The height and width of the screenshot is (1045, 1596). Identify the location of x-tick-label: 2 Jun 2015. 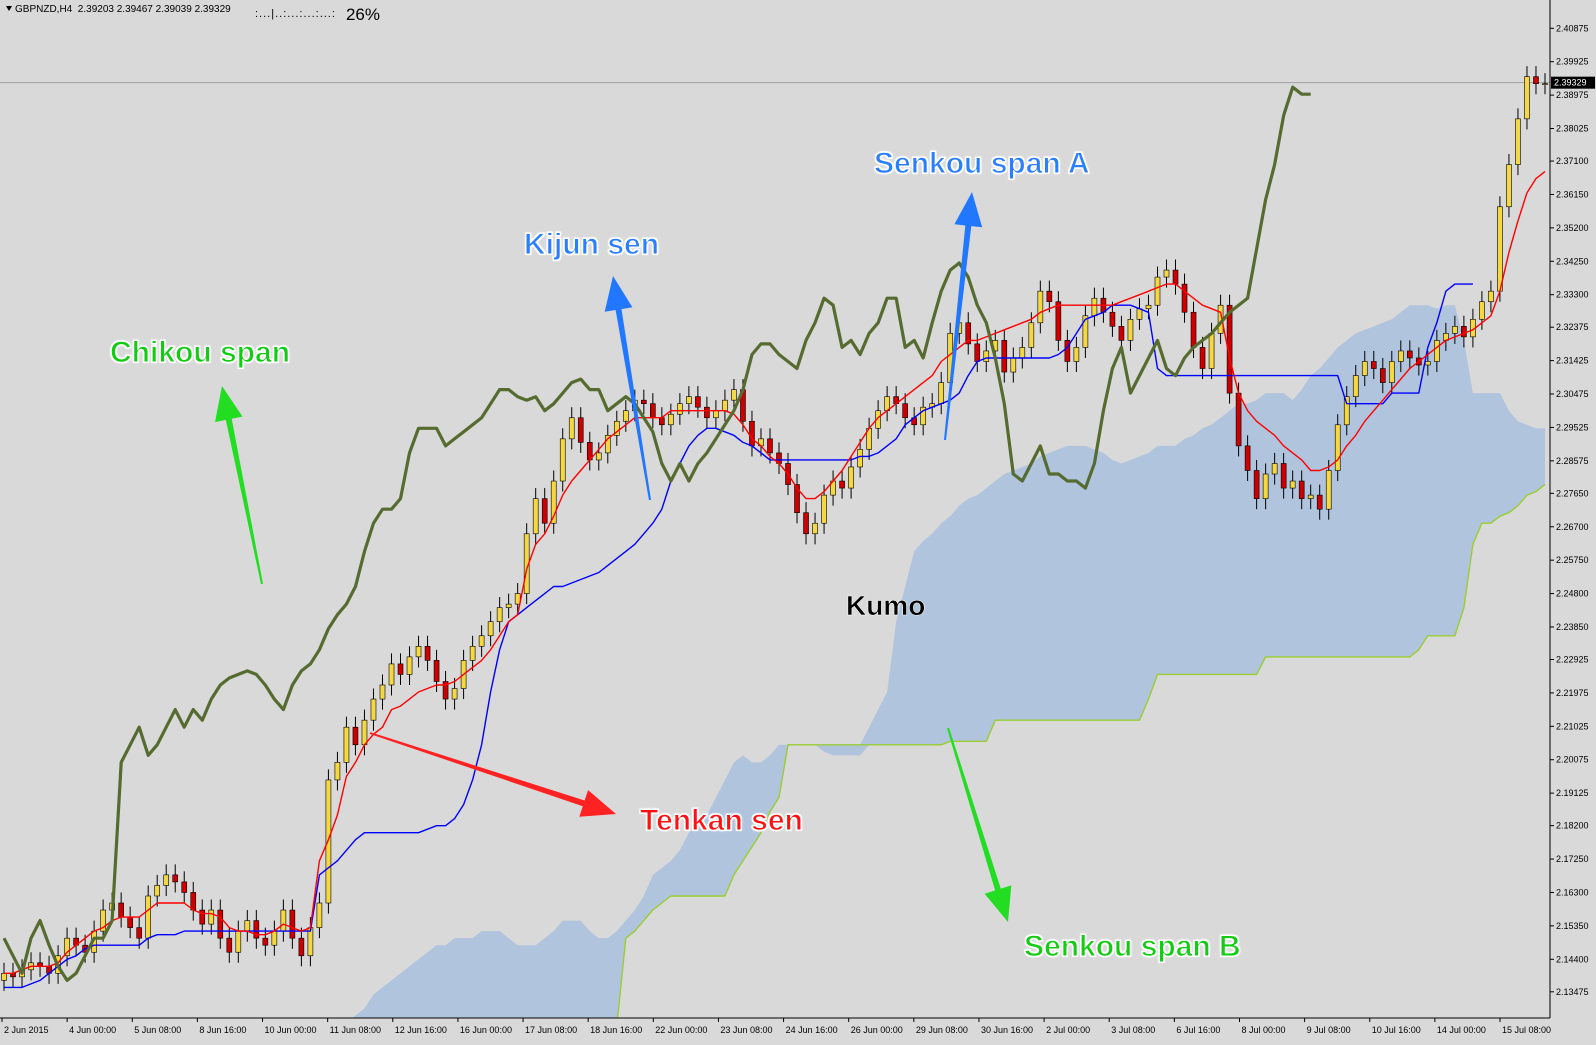
(26, 1030).